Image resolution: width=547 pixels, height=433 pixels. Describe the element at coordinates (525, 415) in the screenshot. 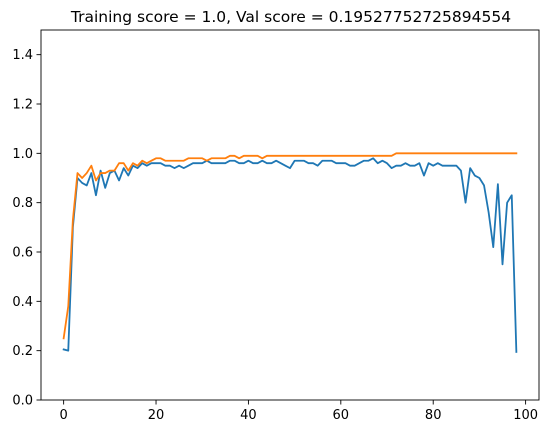

I see `x-tick-label: 100` at that location.